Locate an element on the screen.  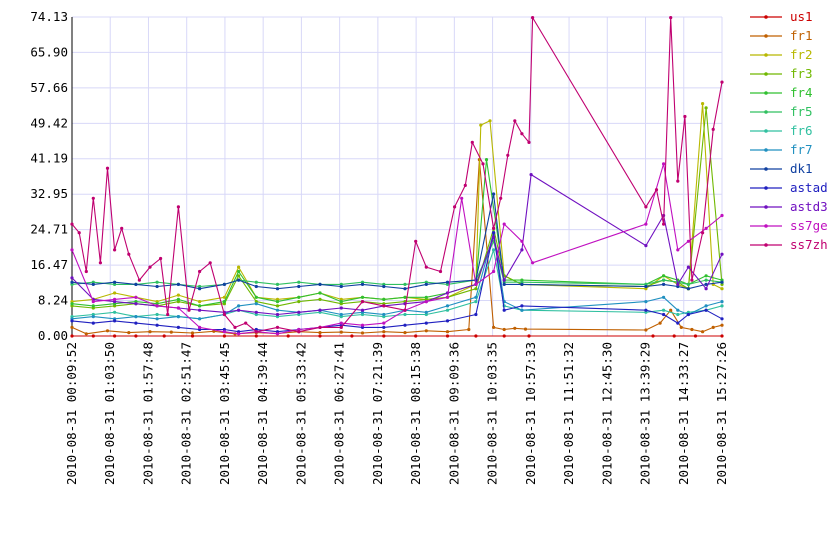
x-tick-label: 2010-08-31 14:33:27 is located at coordinates (683, 413).